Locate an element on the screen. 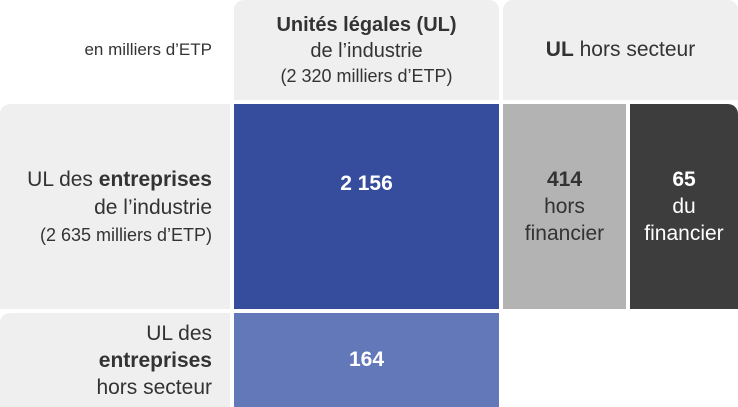  cell-value: 2 156 is located at coordinates (366, 183).